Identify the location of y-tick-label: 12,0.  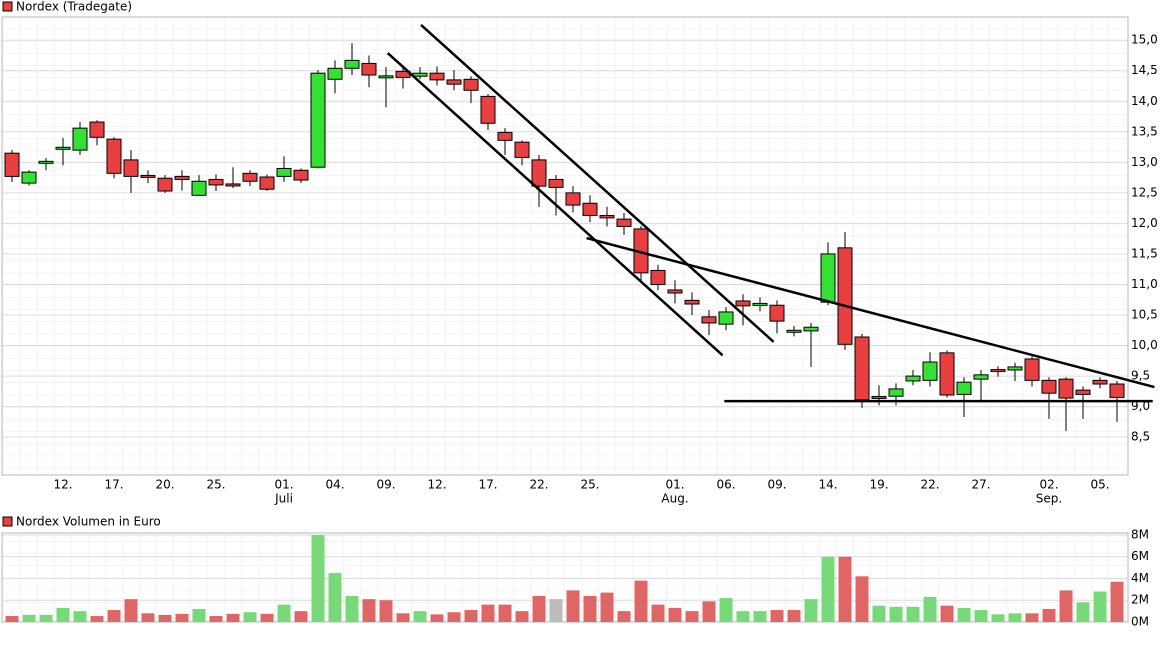
(1144, 223).